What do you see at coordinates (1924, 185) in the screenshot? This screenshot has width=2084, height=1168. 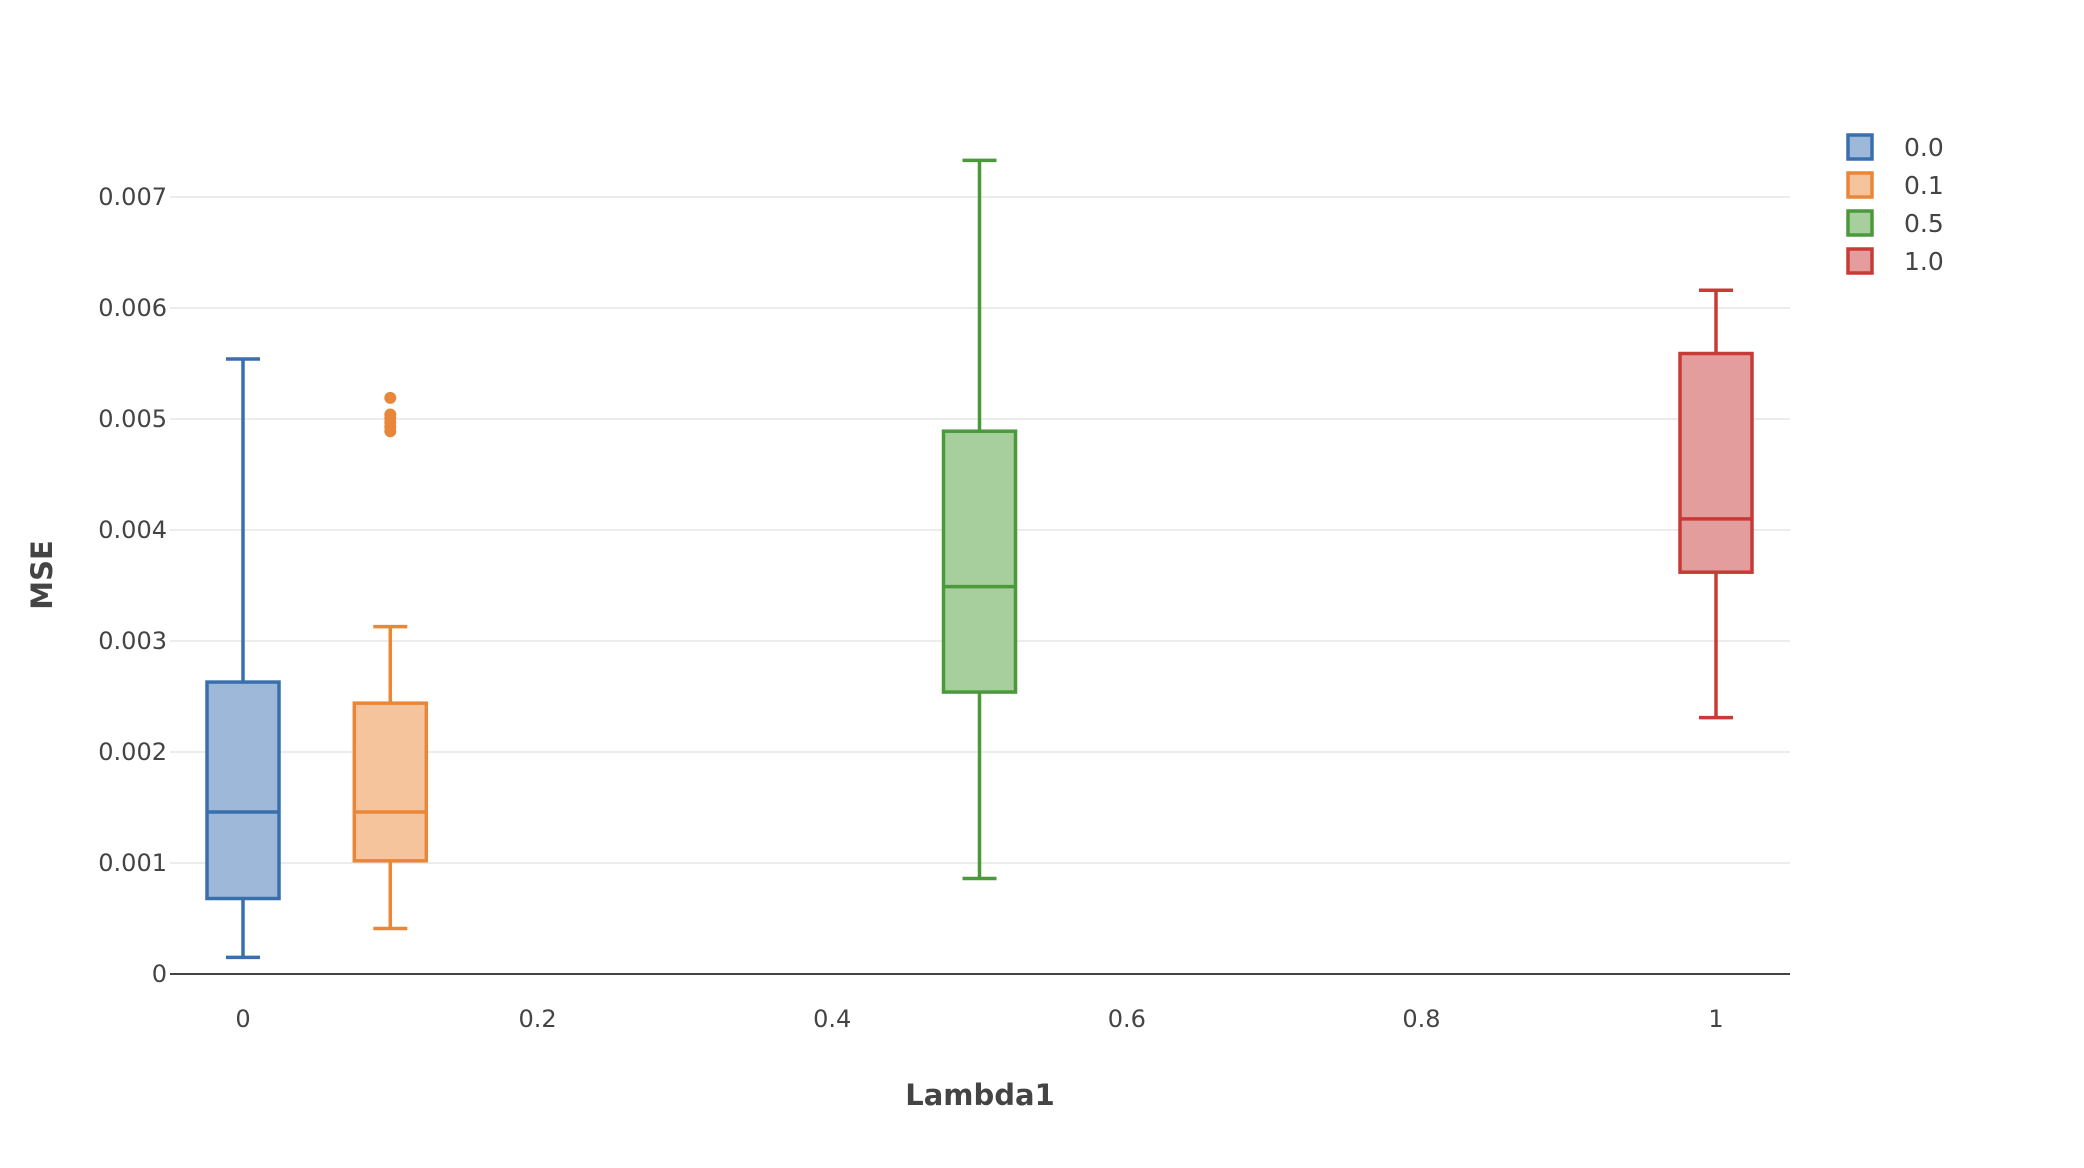 I see `legend-label: 0.1` at bounding box center [1924, 185].